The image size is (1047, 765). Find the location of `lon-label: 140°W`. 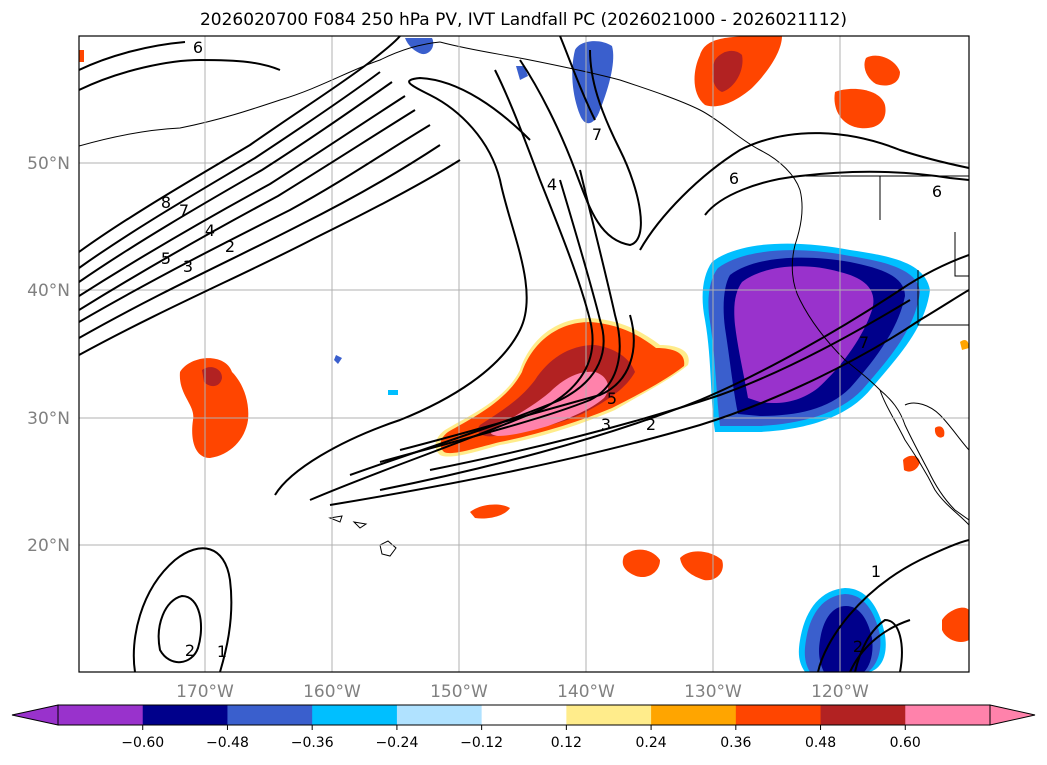

lon-label: 140°W is located at coordinates (586, 692).